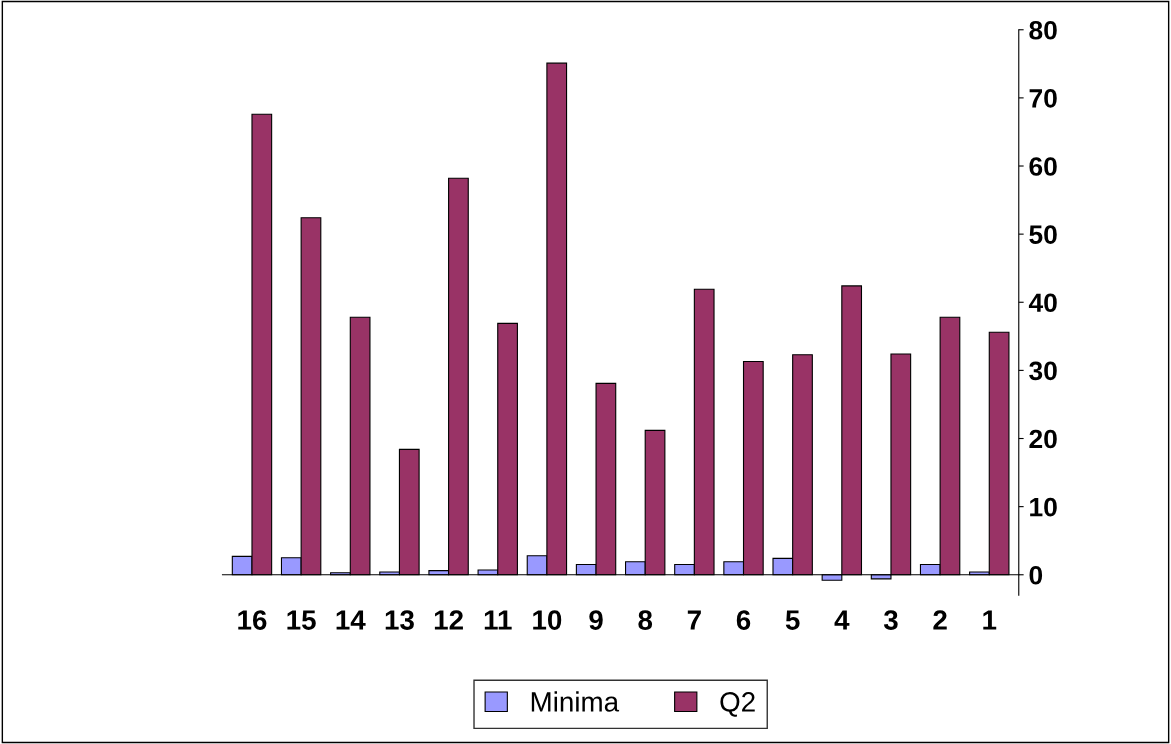  What do you see at coordinates (252, 620) in the screenshot?
I see `x-tick-label: 16` at bounding box center [252, 620].